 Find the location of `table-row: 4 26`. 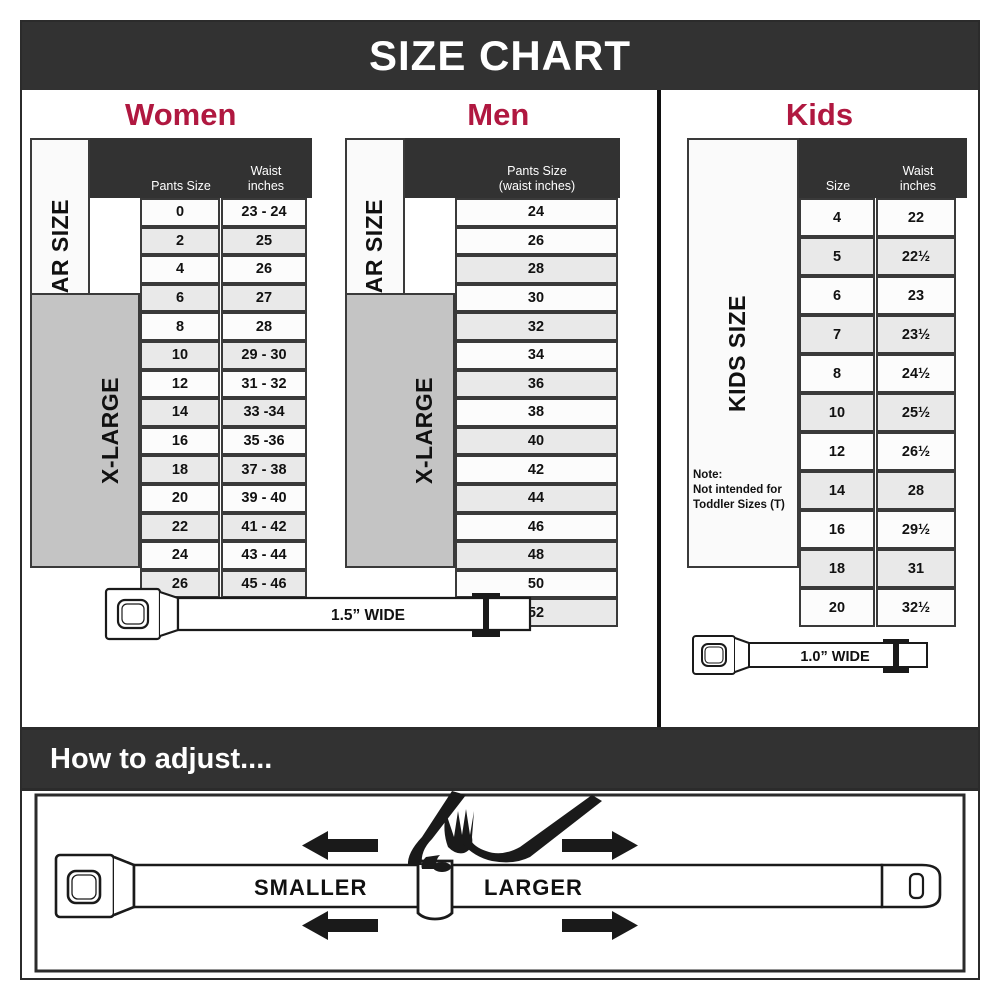

table-row: 4 26 is located at coordinates (171, 269).